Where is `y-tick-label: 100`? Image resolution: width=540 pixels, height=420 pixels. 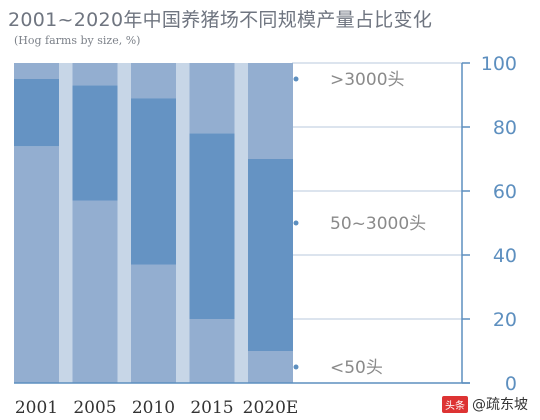 y-tick-label: 100 is located at coordinates (499, 64).